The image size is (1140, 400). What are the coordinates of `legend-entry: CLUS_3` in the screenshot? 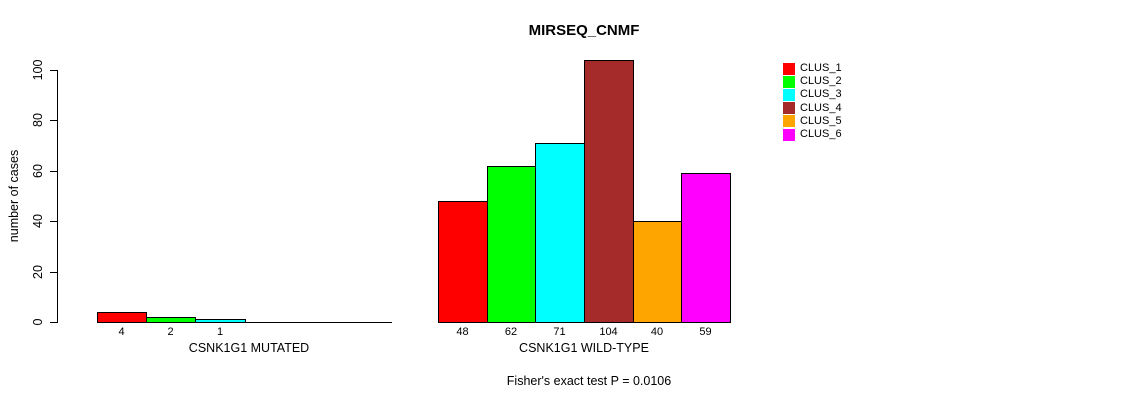 It's located at (812, 94).